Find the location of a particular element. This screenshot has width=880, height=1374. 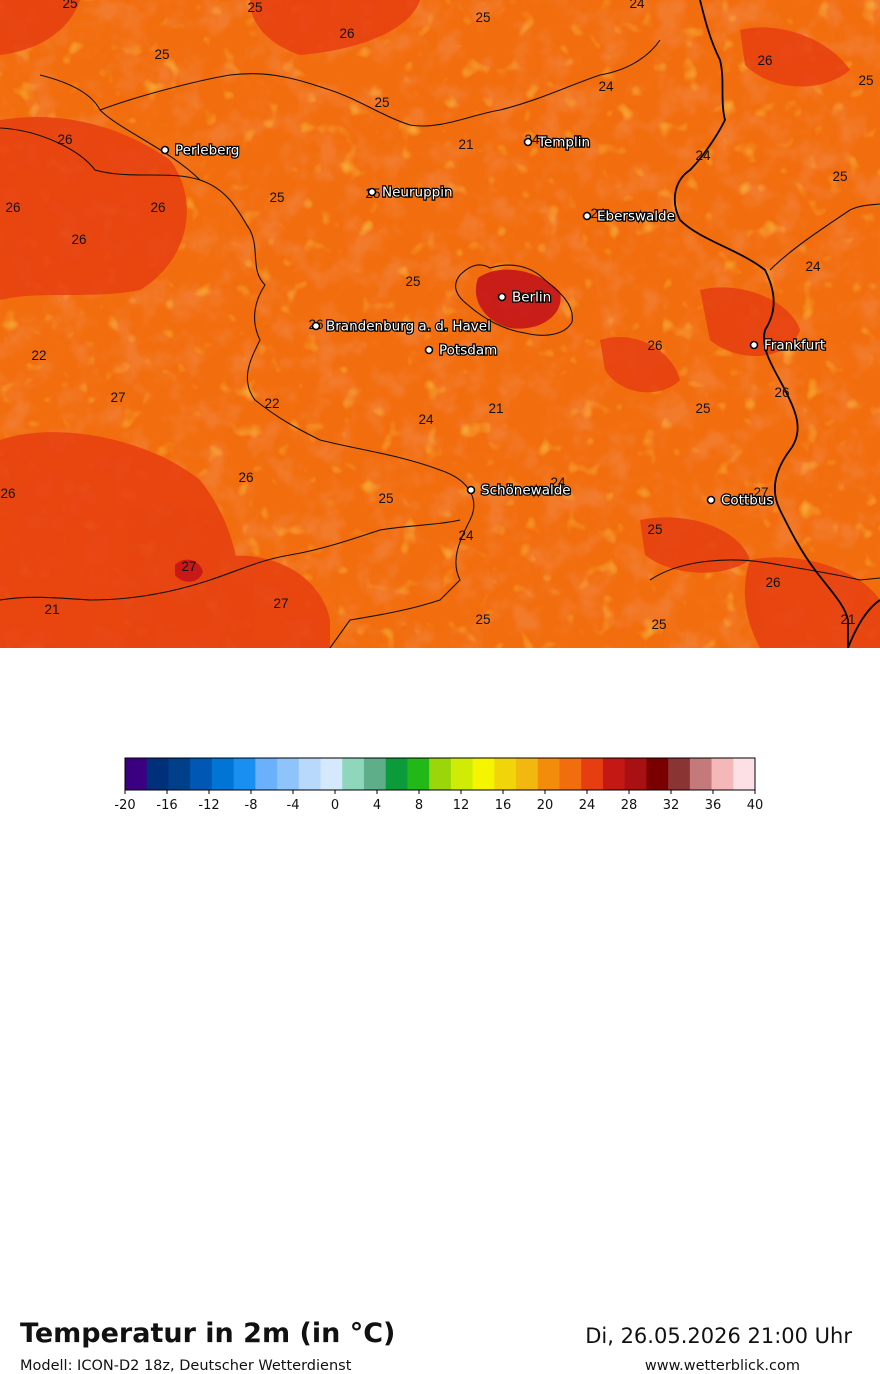

legend-tick-label: -12 is located at coordinates (208, 805).